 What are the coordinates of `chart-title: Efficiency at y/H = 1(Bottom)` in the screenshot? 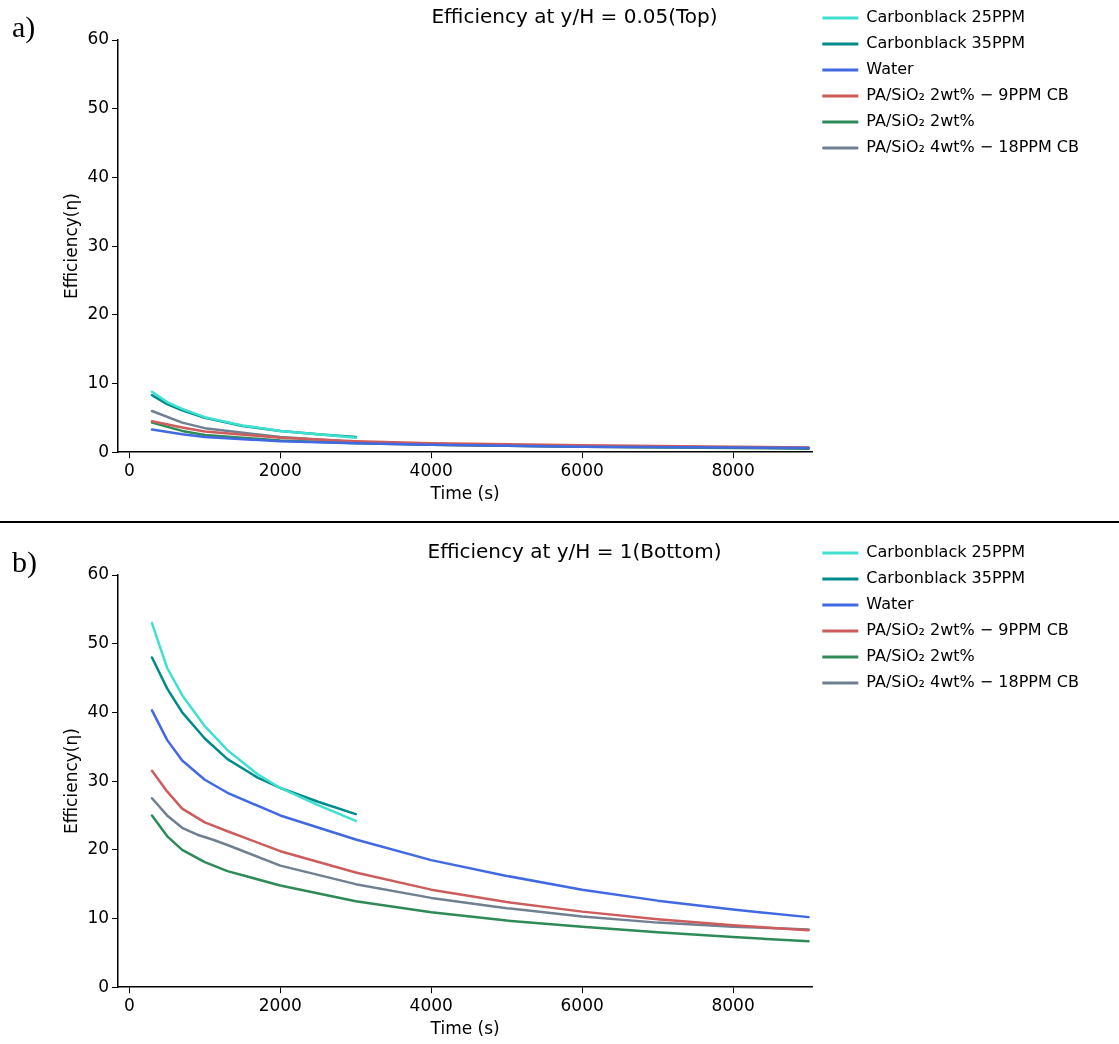 It's located at (574, 551).